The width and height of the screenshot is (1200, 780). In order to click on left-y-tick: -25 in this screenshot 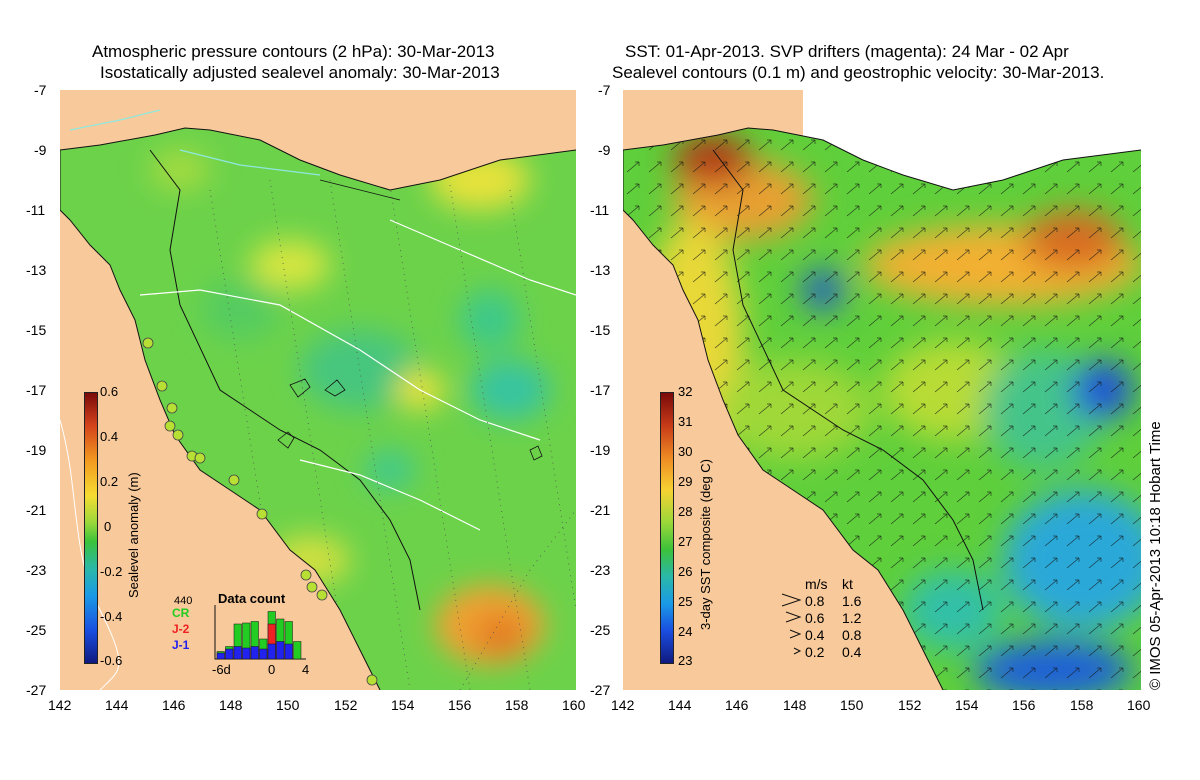, I will do `click(36, 630)`.